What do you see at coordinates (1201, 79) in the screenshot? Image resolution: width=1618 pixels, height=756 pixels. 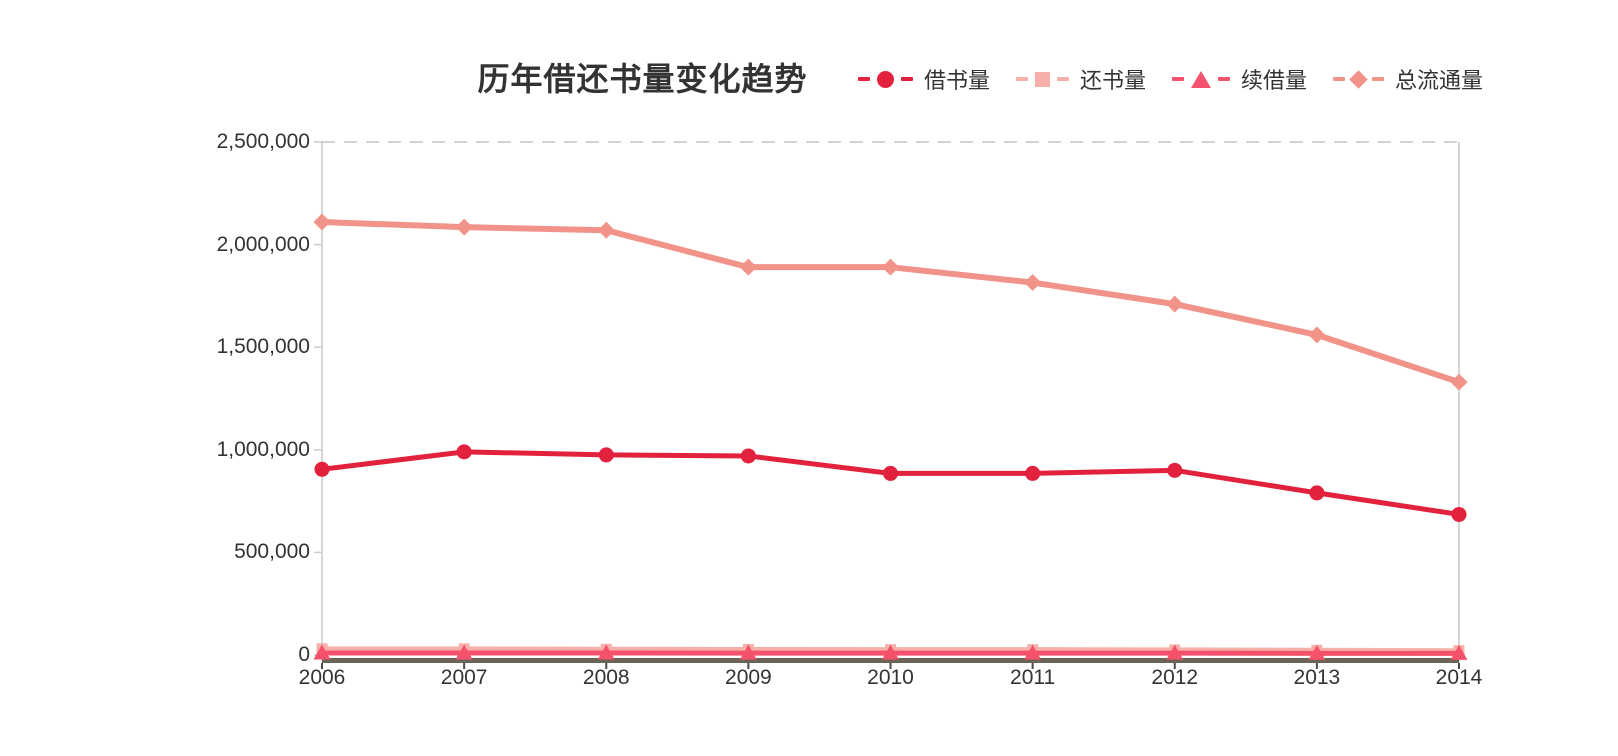 I see `renew-triangle-icon` at bounding box center [1201, 79].